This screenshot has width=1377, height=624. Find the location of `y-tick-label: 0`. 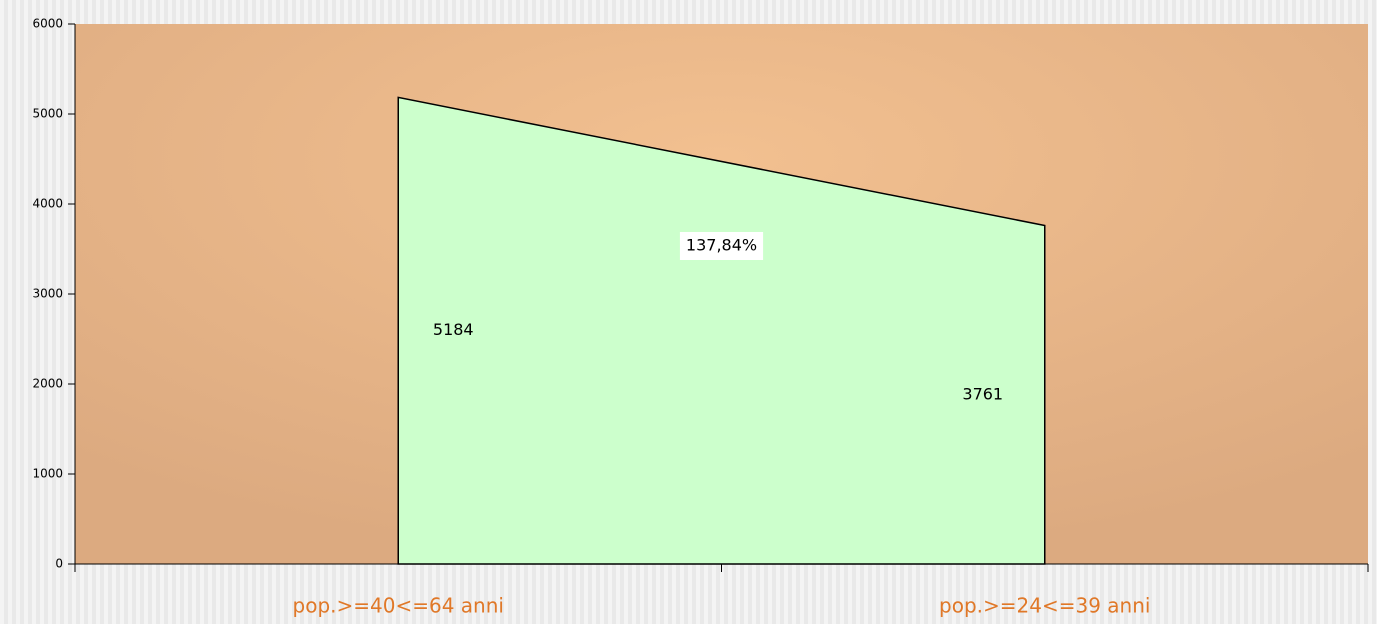

y-tick-label: 0 is located at coordinates (59, 564).